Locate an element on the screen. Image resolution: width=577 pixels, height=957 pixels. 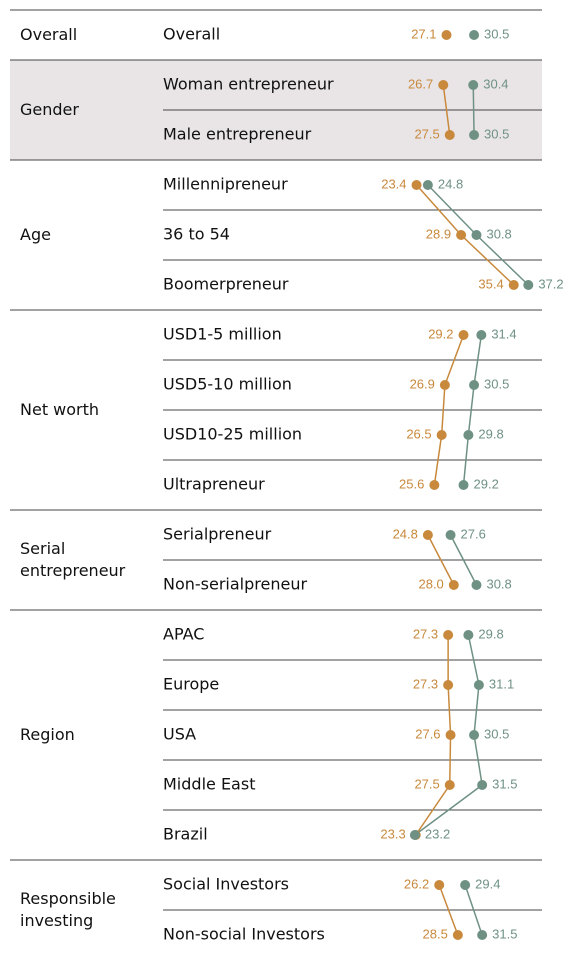
category-label: Europe is located at coordinates (191, 684).